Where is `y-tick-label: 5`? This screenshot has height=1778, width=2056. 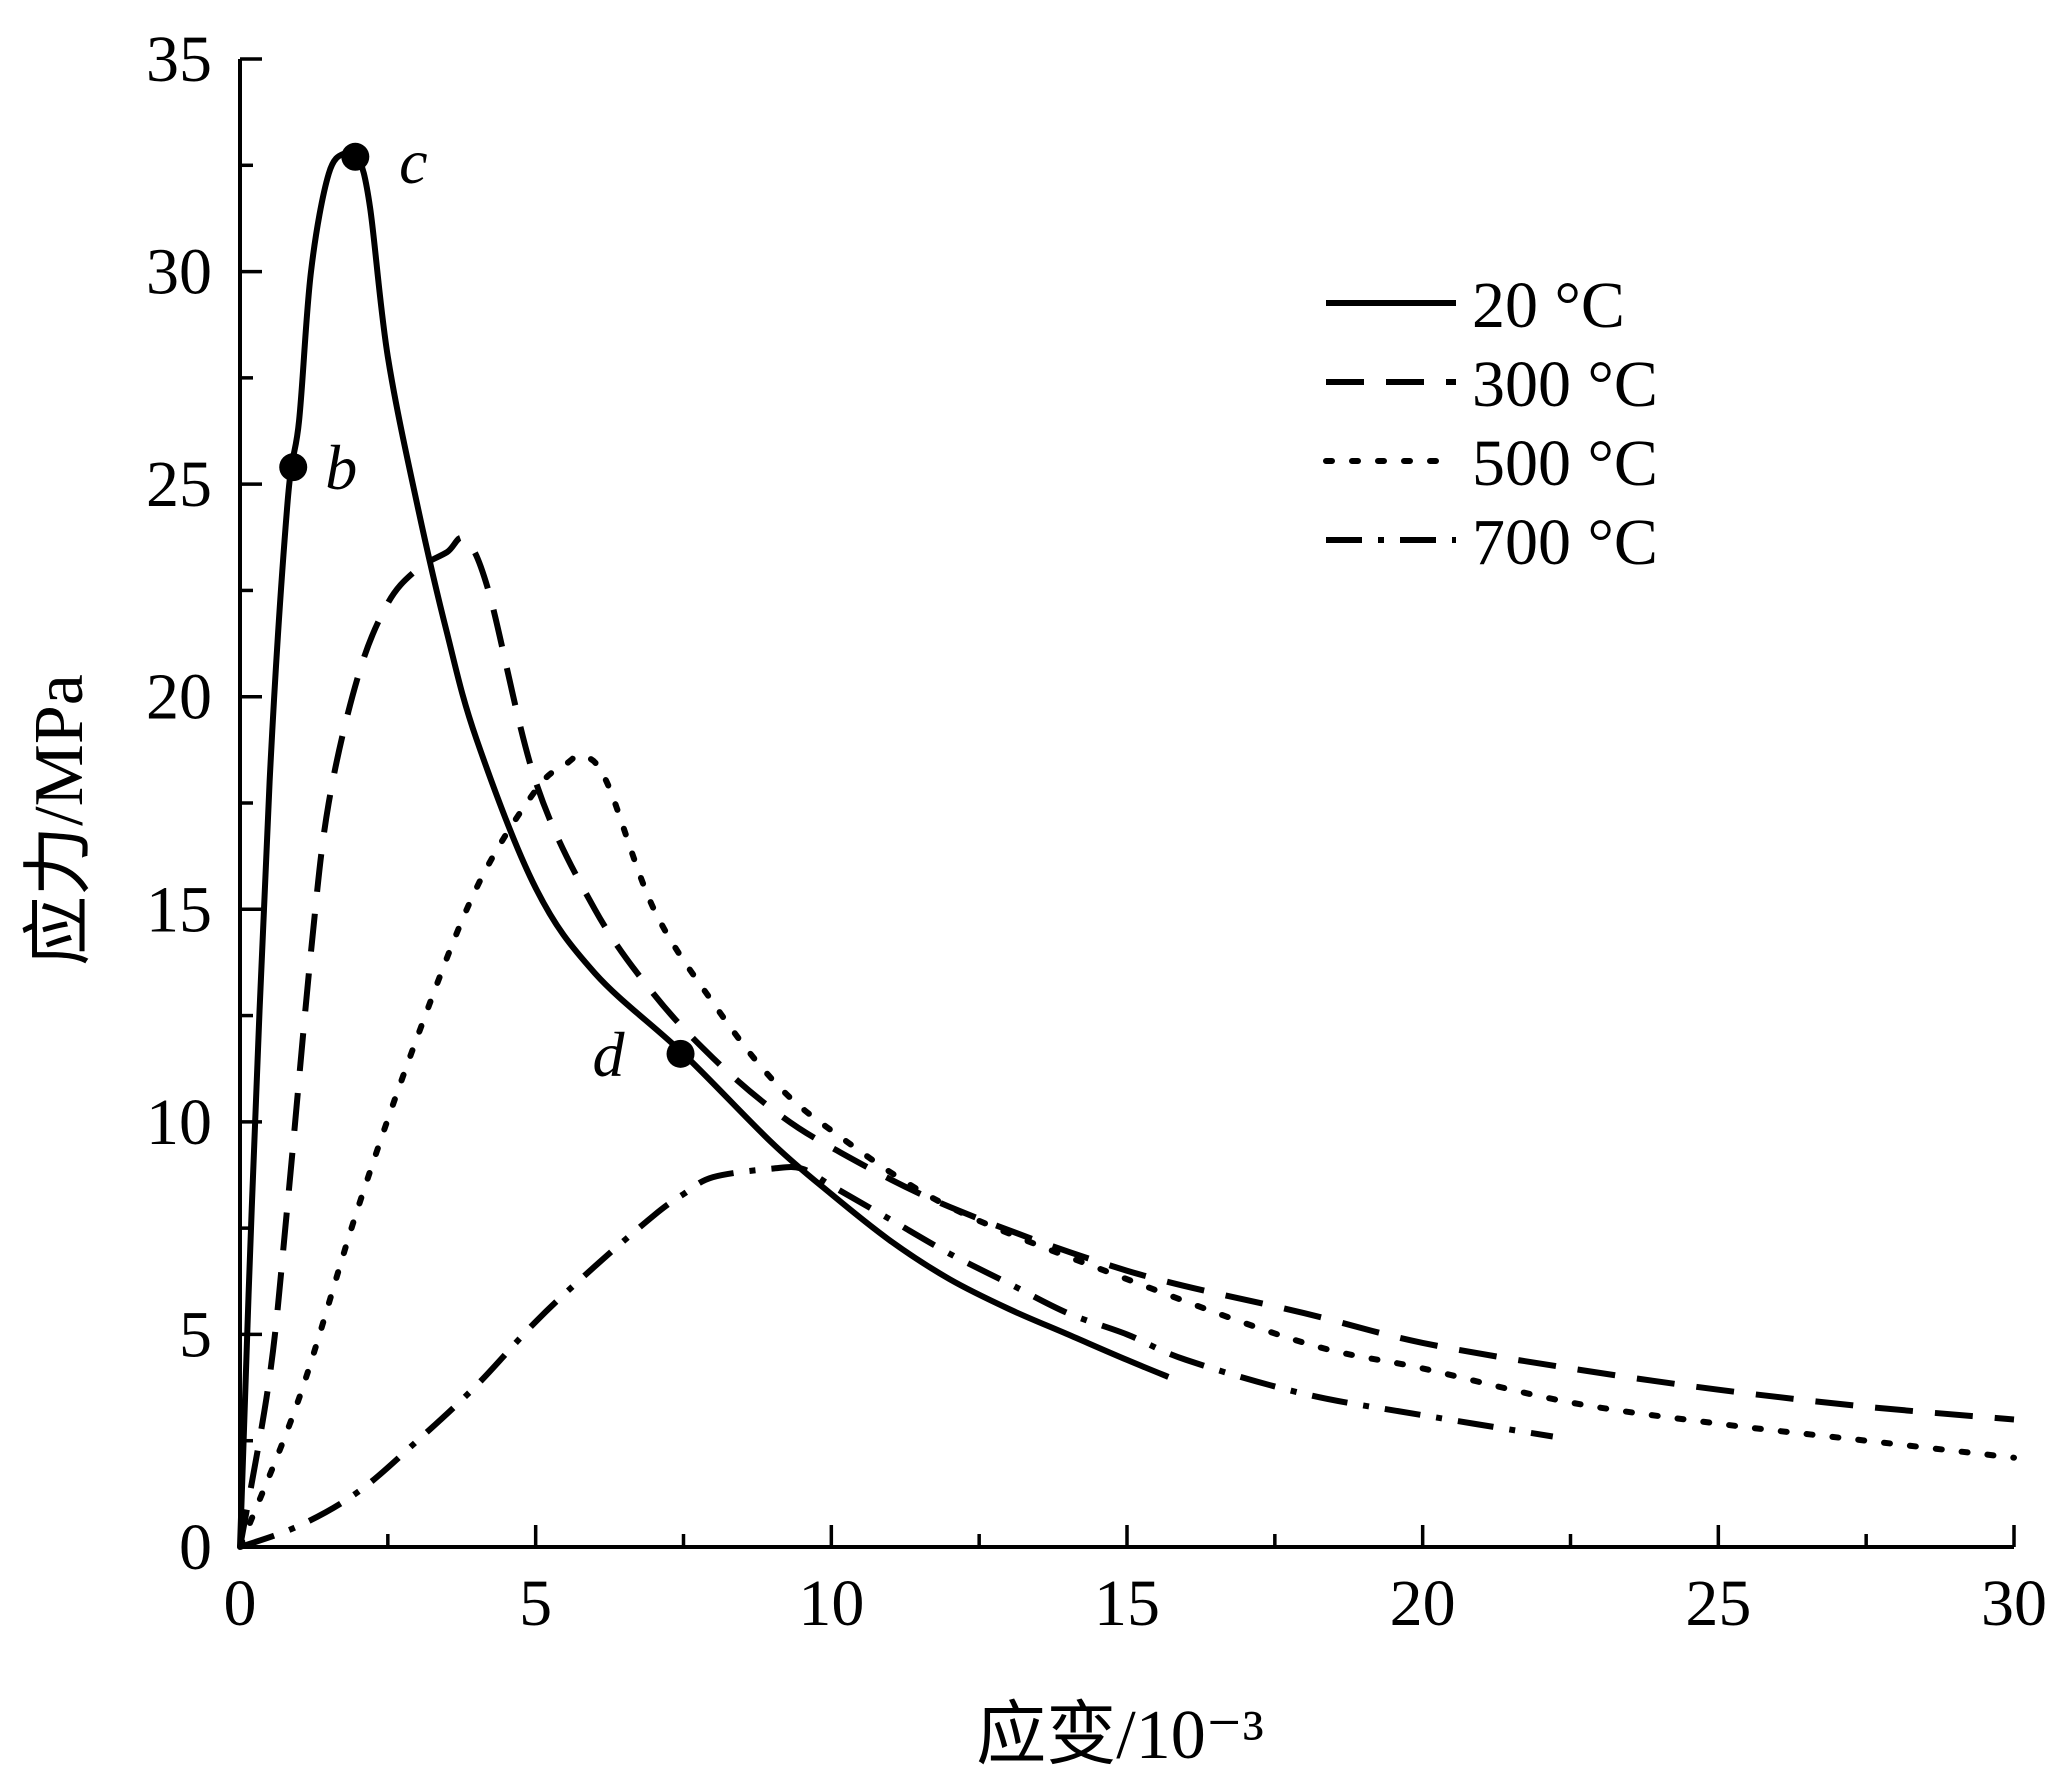 y-tick-label: 5 is located at coordinates (195, 1334).